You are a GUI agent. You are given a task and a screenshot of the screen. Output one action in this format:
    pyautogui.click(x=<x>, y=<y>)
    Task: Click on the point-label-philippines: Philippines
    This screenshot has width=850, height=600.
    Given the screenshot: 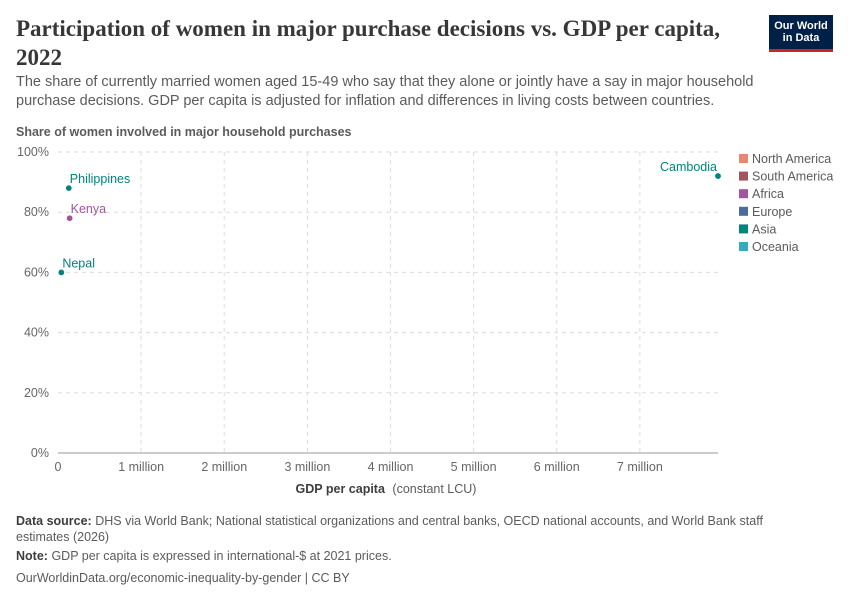 What is the action you would take?
    pyautogui.click(x=100, y=179)
    